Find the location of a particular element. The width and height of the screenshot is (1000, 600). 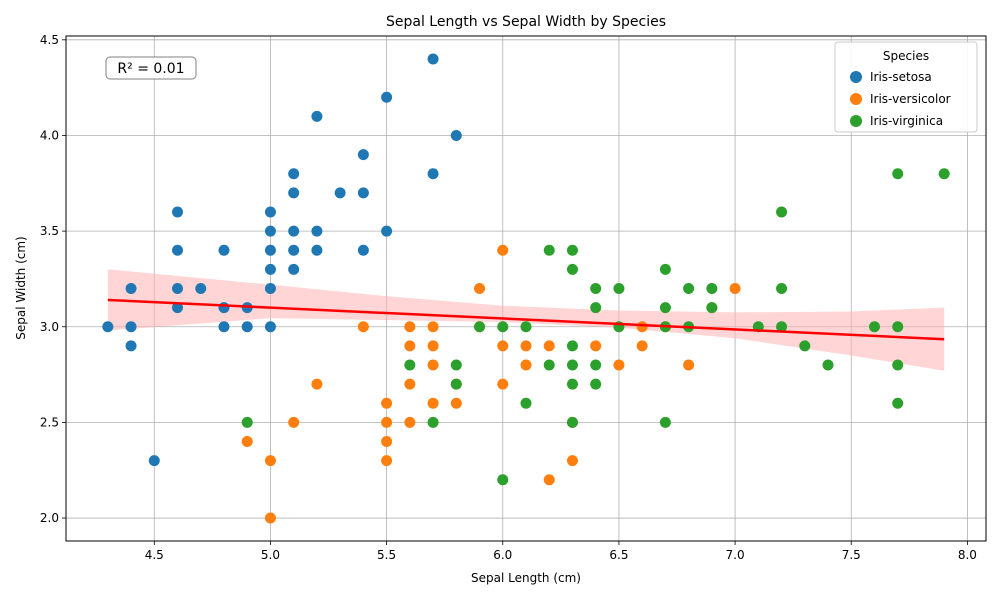

y-tick-label: 4.0 is located at coordinates (49, 135).